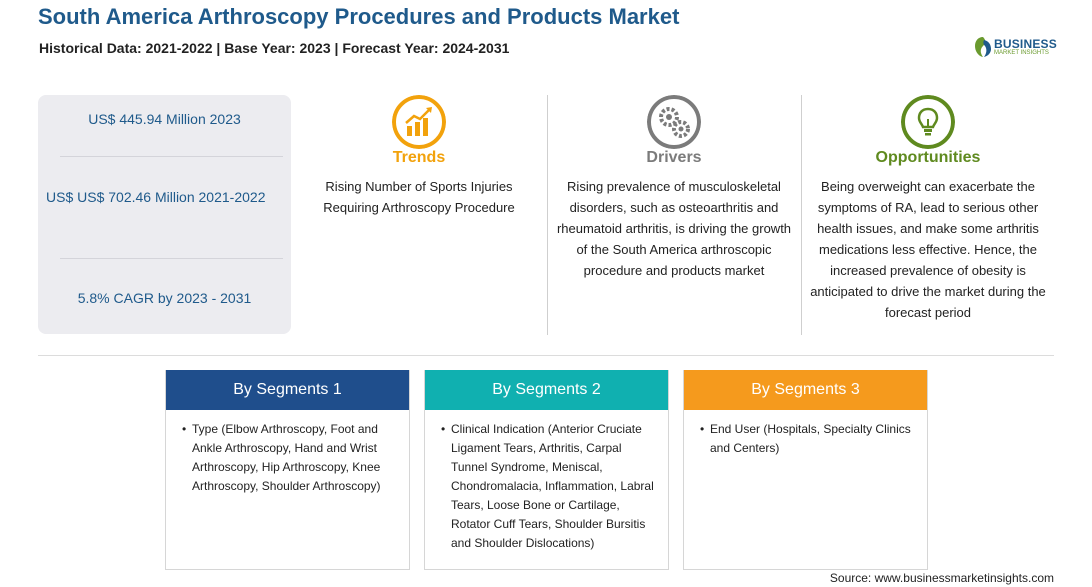 The image size is (1092, 587). What do you see at coordinates (674, 122) in the screenshot?
I see `gears-icon` at bounding box center [674, 122].